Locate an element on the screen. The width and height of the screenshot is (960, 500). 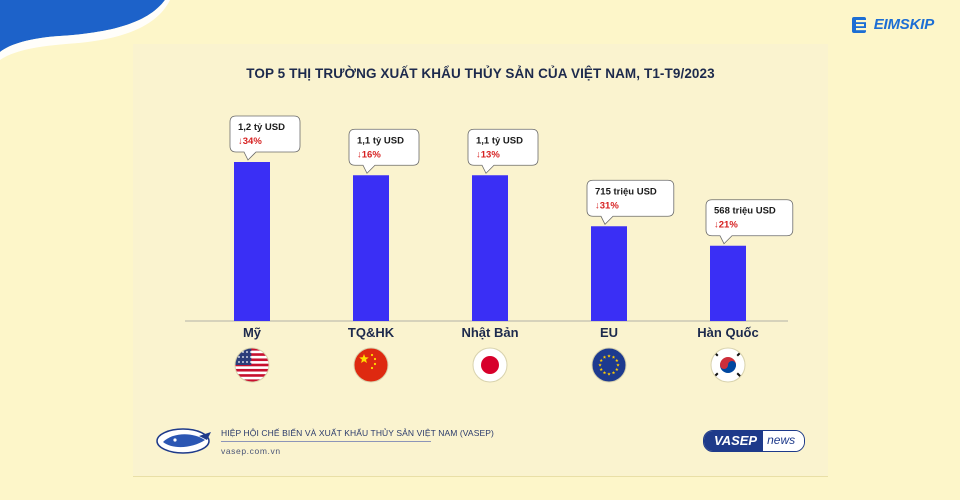
category-label: Nhật Bản is located at coordinates (489, 332).